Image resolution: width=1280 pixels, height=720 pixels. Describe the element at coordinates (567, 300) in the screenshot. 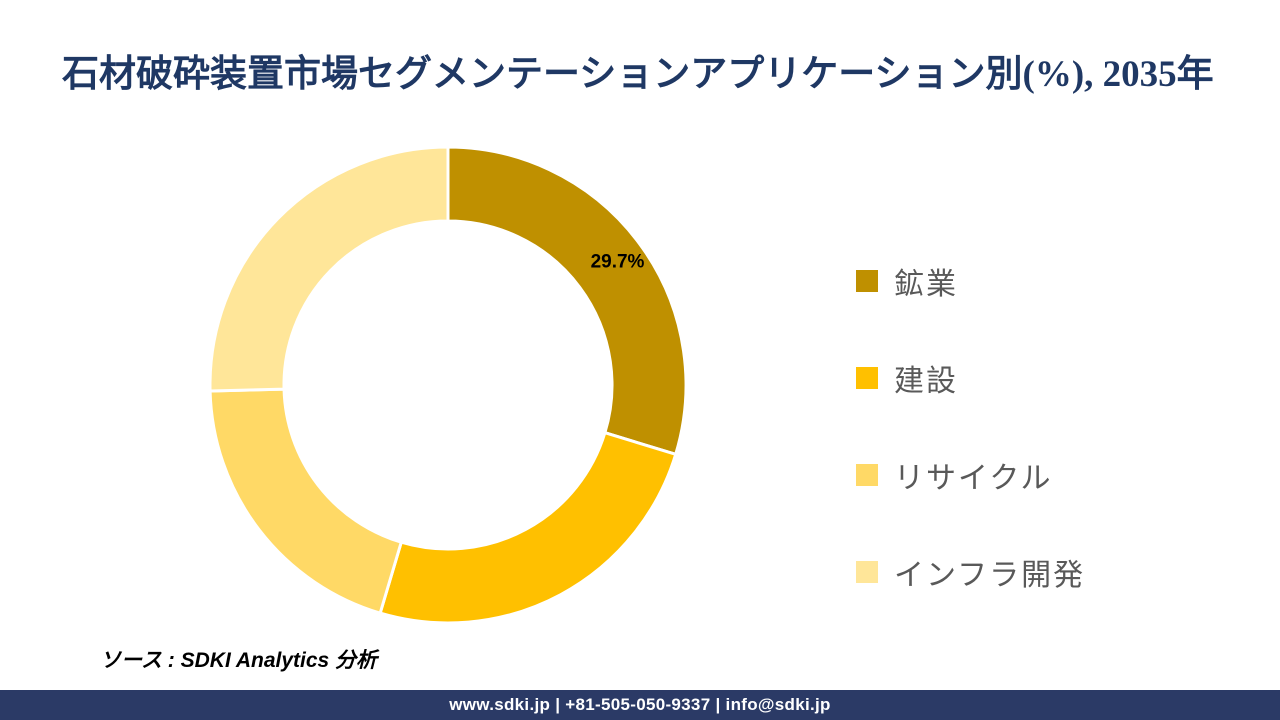

I see `donut-segment-鉱業` at that location.